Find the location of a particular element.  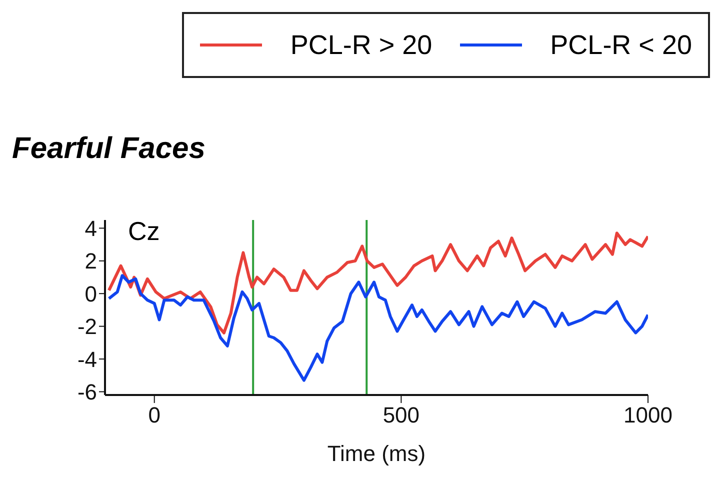

legend-label: PCL-R > 20 is located at coordinates (361, 45).